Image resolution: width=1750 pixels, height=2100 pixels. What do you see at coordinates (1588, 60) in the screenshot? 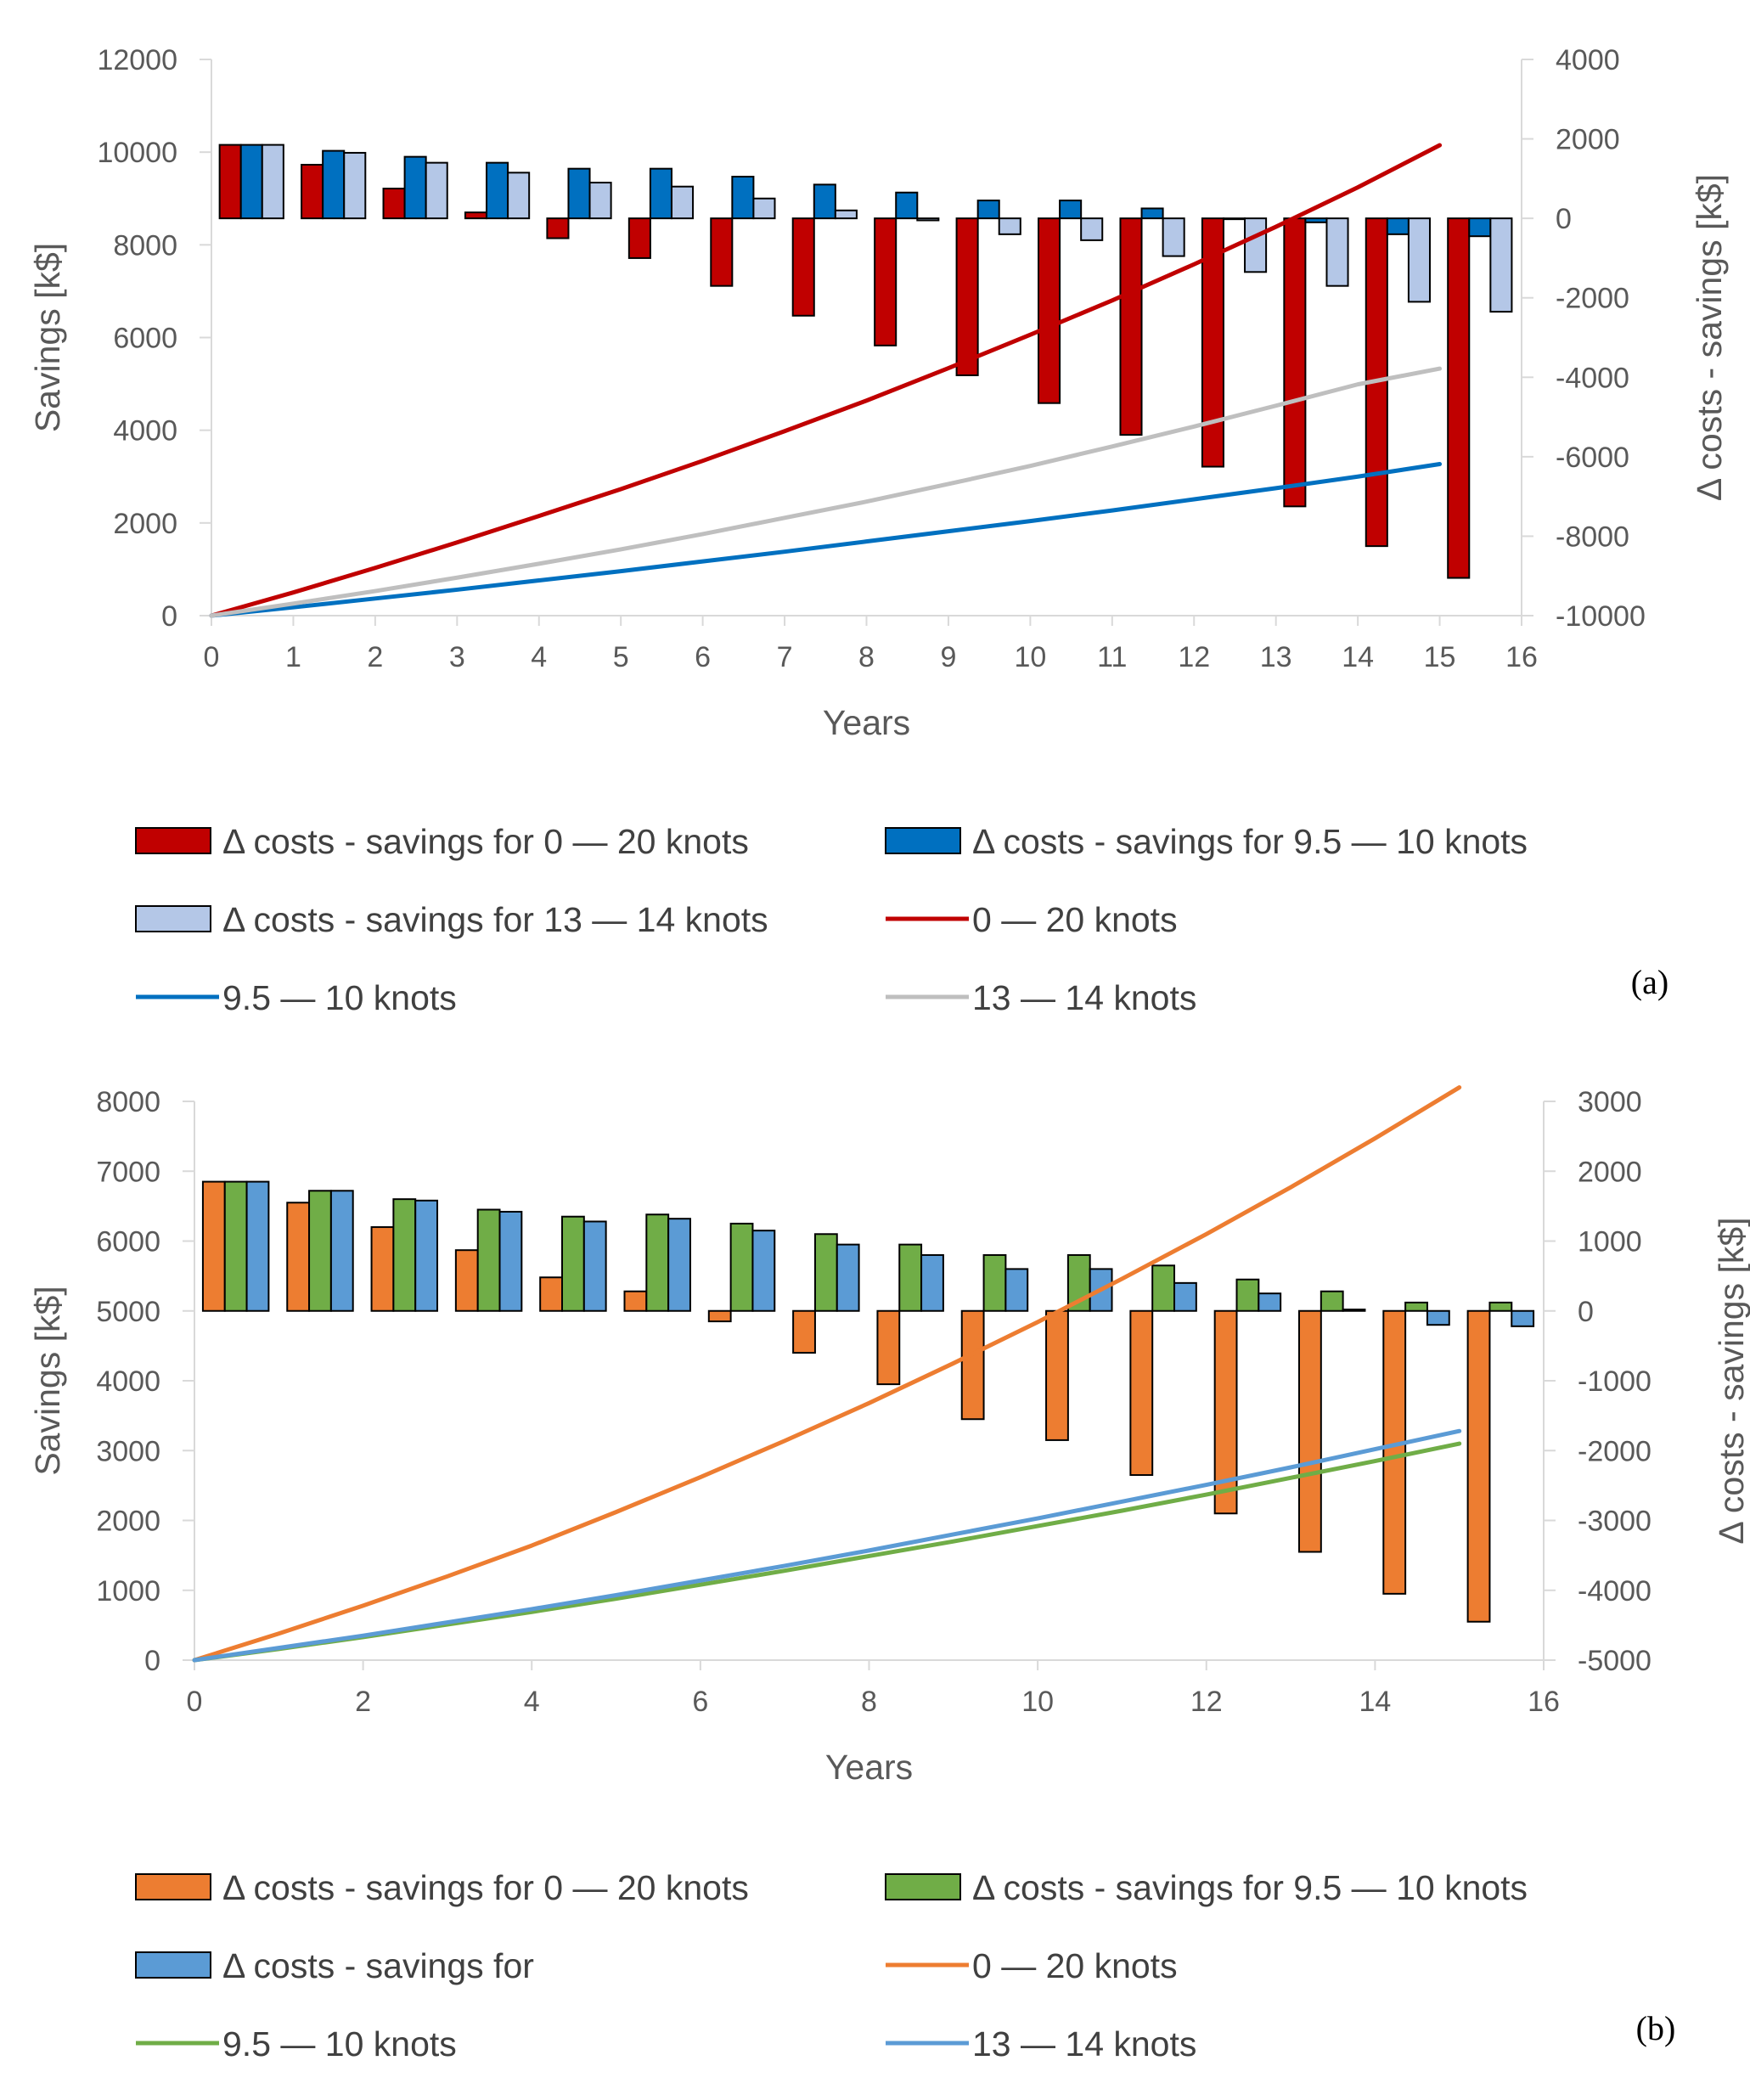
I see `y2-tick-label: 4000` at bounding box center [1588, 60].